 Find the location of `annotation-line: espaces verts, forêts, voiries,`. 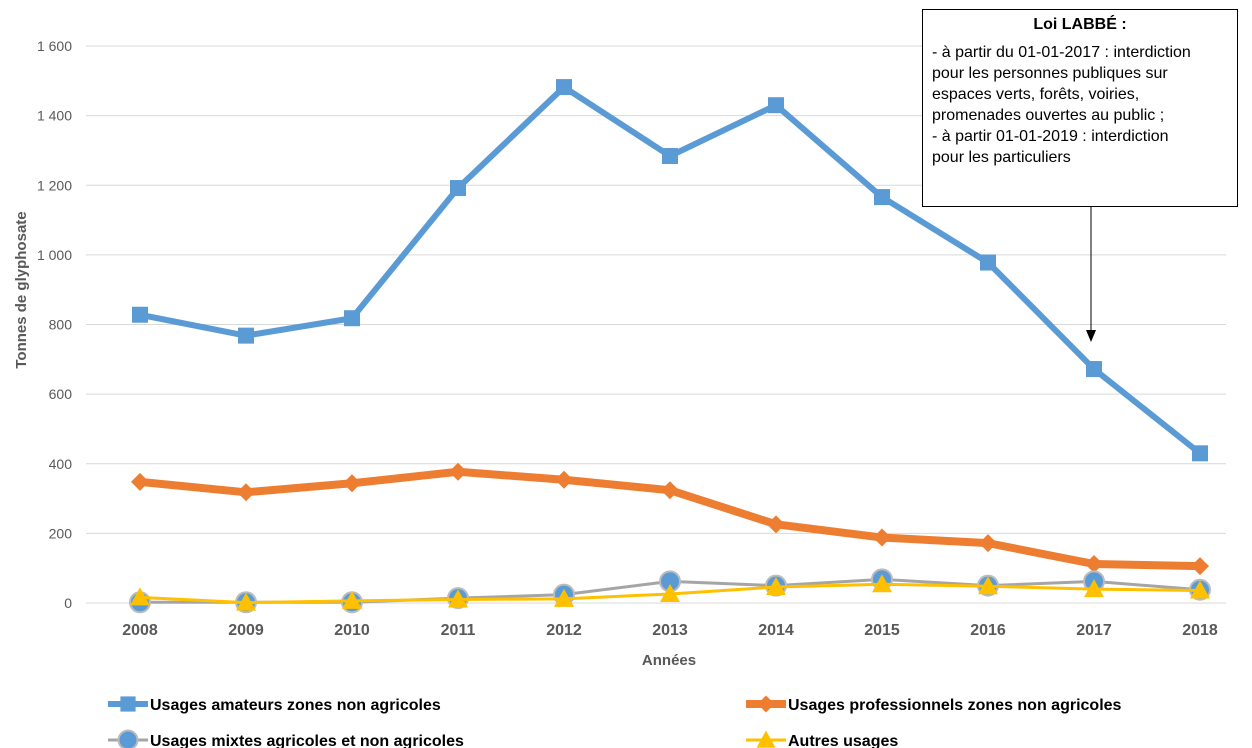

annotation-line: espaces verts, forêts, voiries, is located at coordinates (1036, 94).